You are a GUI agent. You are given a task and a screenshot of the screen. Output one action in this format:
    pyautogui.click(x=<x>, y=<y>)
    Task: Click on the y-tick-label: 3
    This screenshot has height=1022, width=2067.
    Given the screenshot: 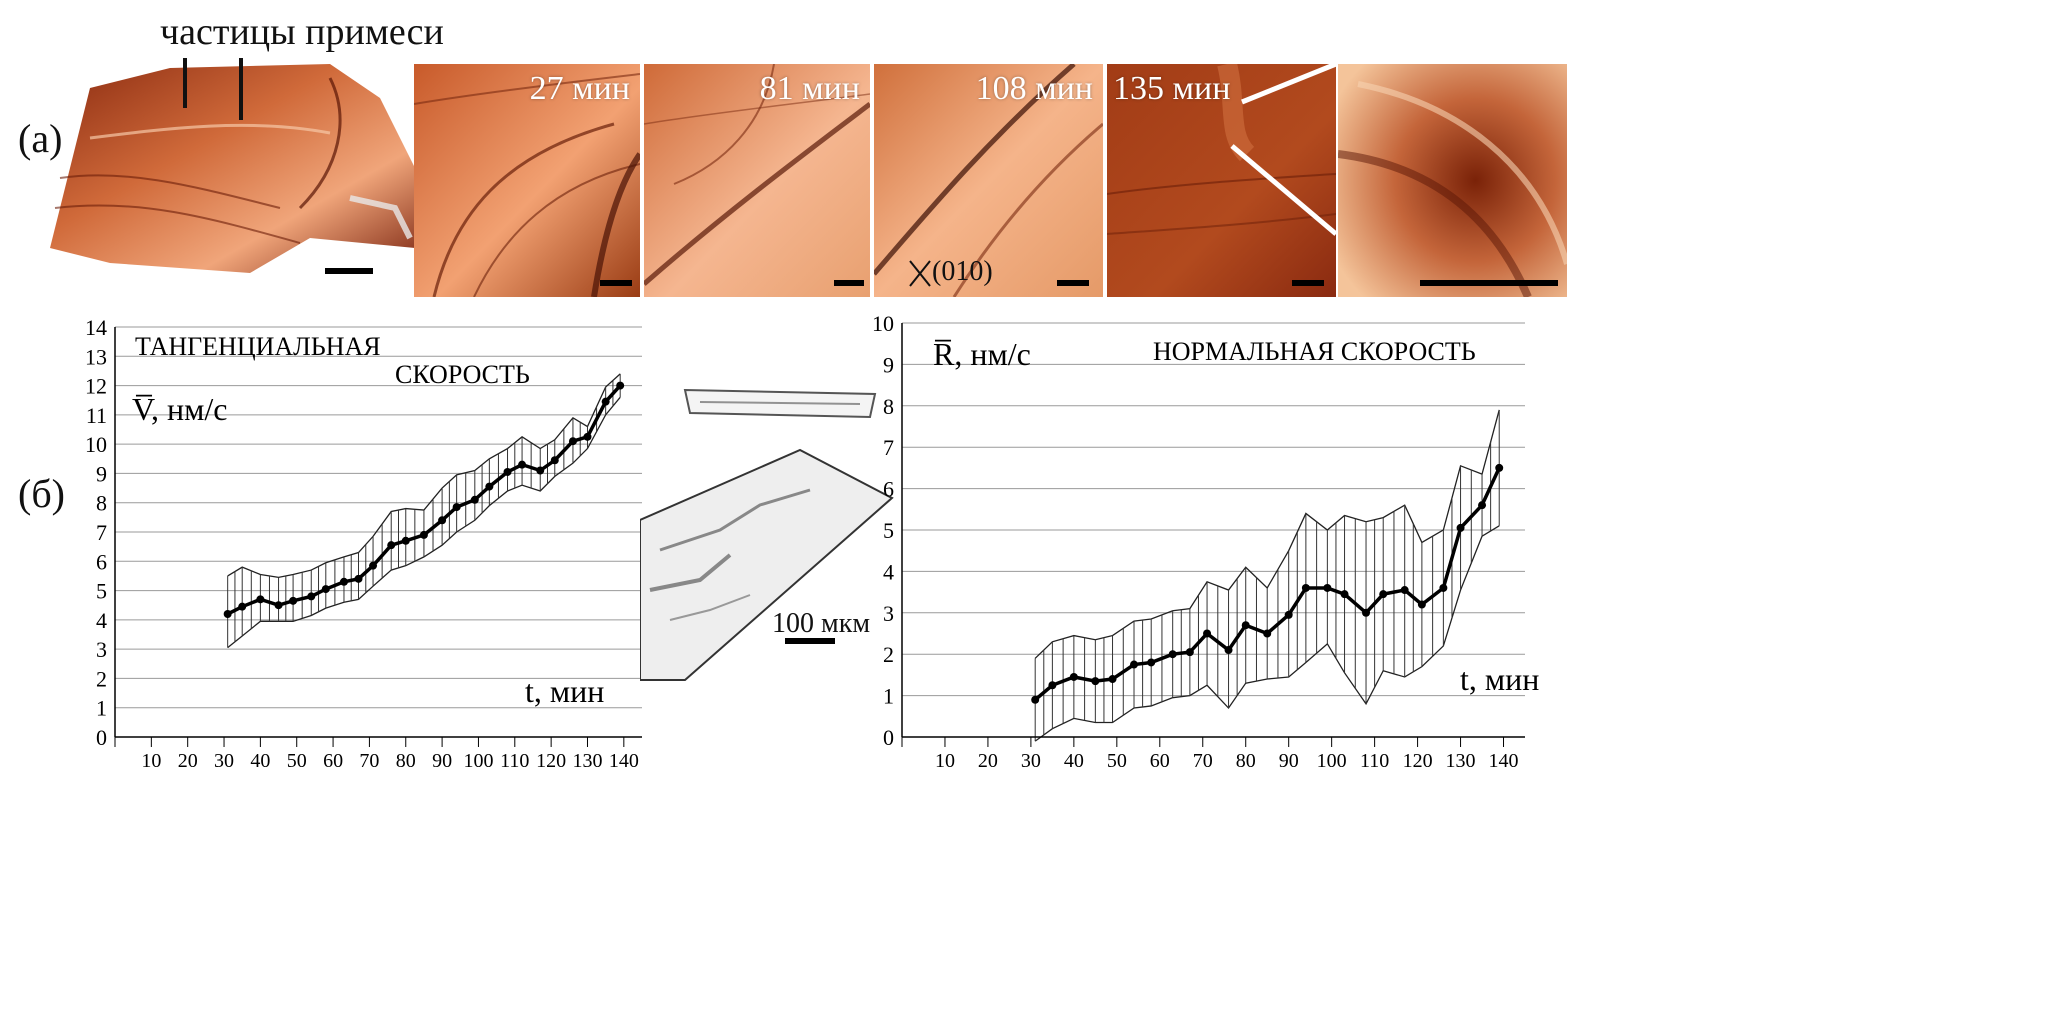 What is the action you would take?
    pyautogui.click(x=888, y=613)
    